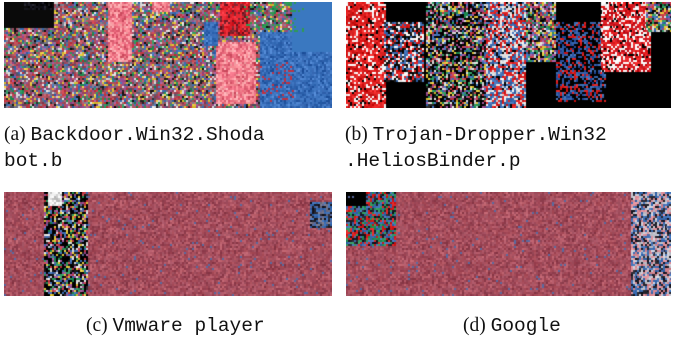 Image resolution: width=673 pixels, height=345 pixels. What do you see at coordinates (97, 325) in the screenshot?
I see `caption-c-label: (c)` at bounding box center [97, 325].